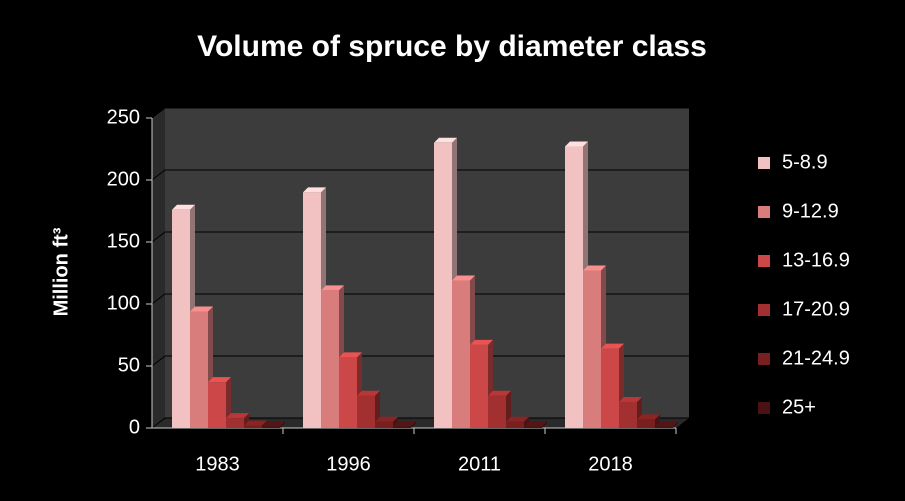  What do you see at coordinates (123, 117) in the screenshot?
I see `y-tick-label: 250` at bounding box center [123, 117].